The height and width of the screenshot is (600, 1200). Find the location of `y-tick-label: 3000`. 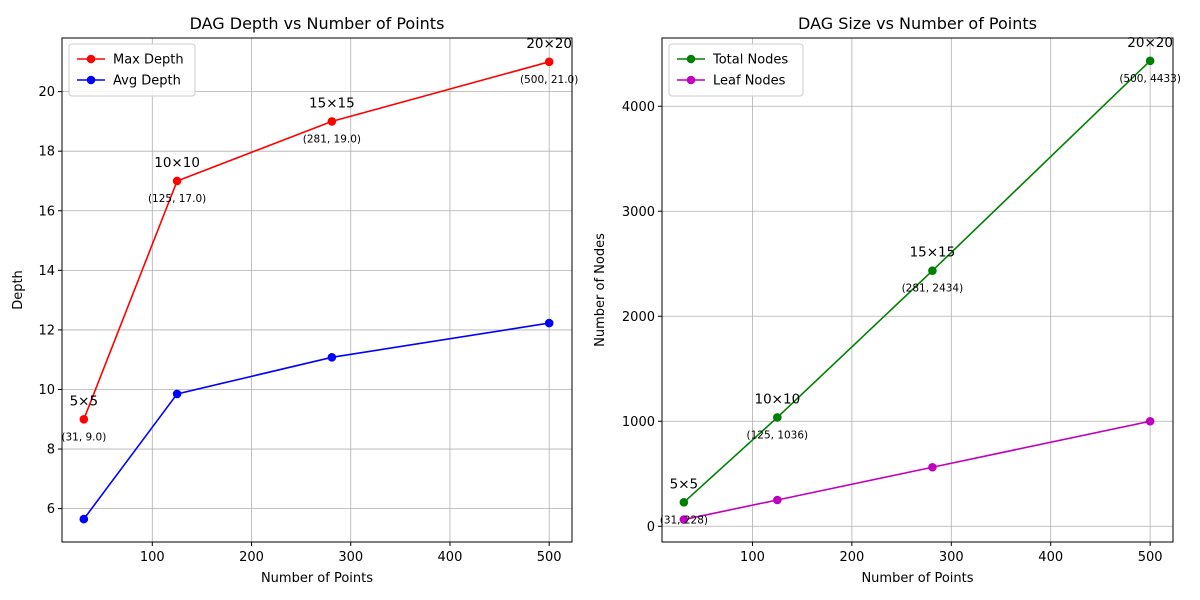

y-tick-label: 3000 is located at coordinates (638, 212).